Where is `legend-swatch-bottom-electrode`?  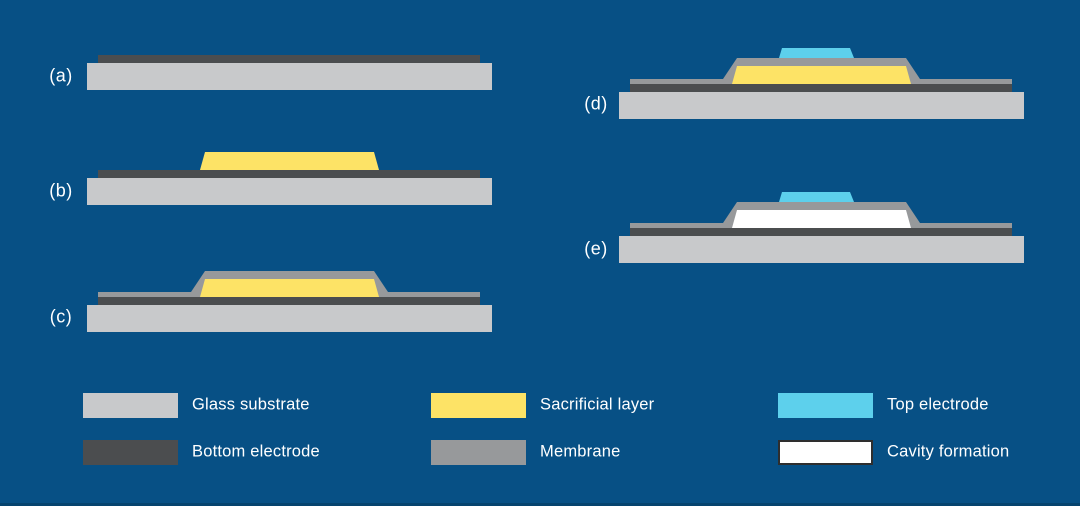 legend-swatch-bottom-electrode is located at coordinates (130, 452).